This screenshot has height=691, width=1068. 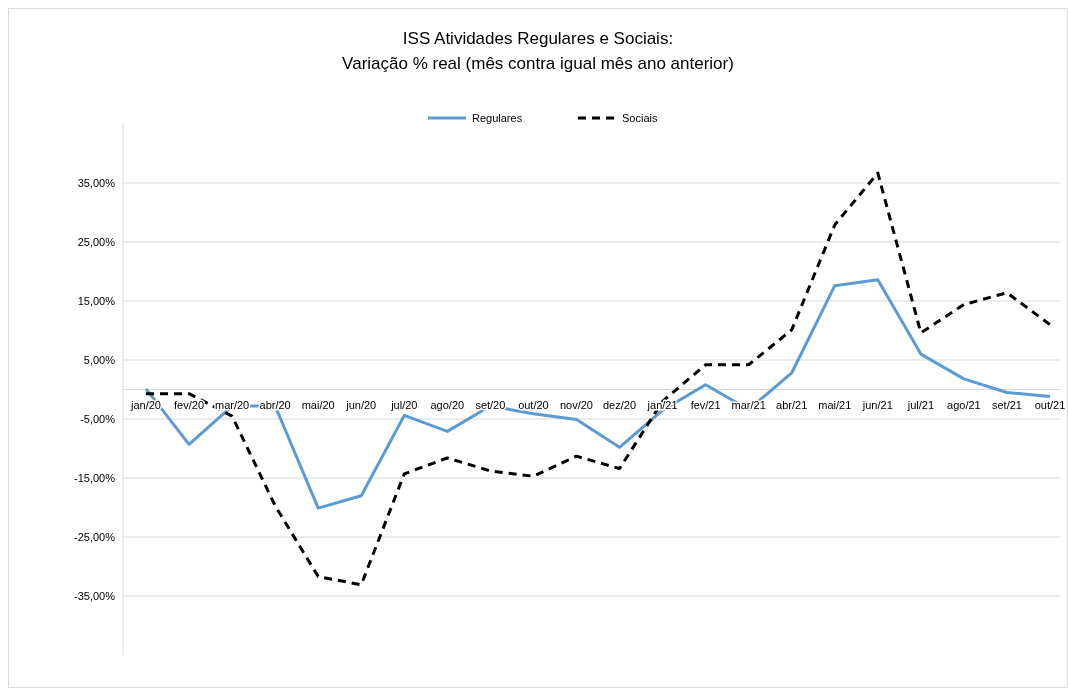 I want to click on legend-label: Sociais, so click(x=640, y=117).